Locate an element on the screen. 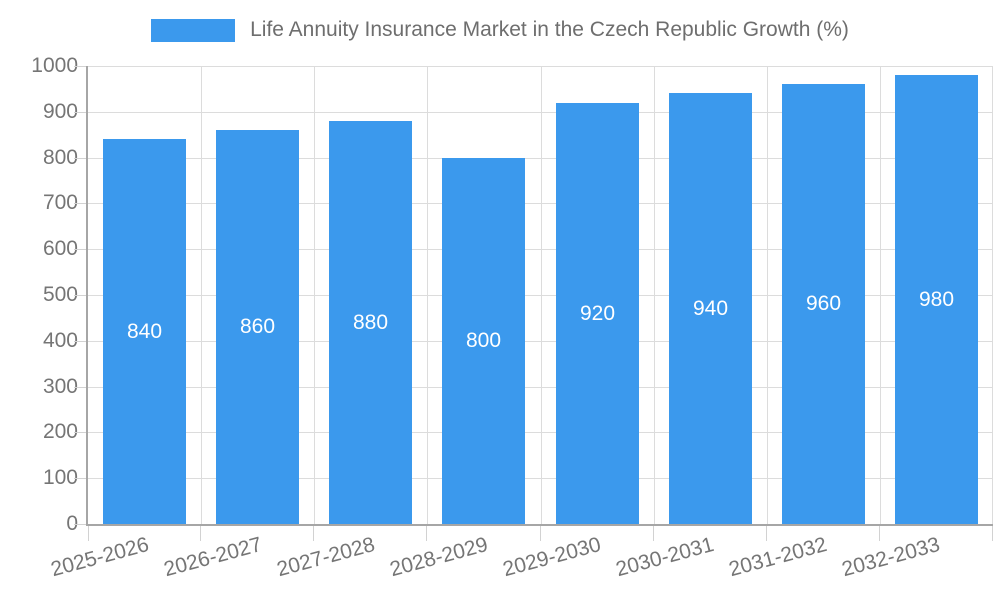 The height and width of the screenshot is (600, 1000). bar: 840 is located at coordinates (144, 331).